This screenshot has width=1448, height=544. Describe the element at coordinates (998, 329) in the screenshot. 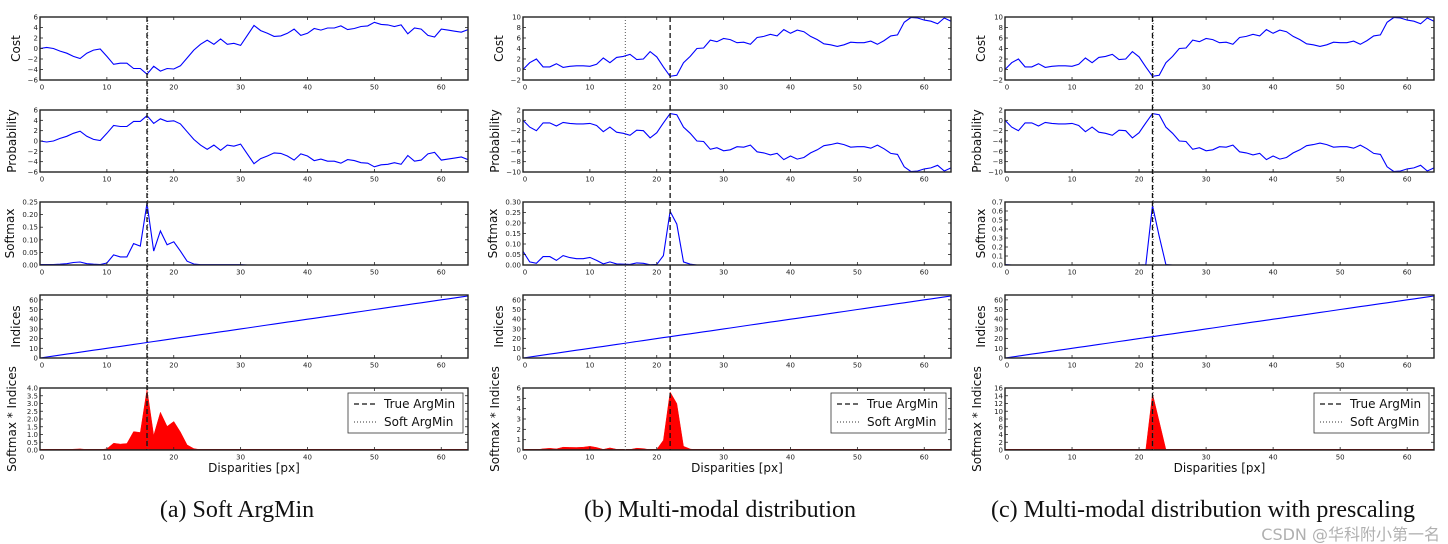

I see `y-tick-label: 30` at that location.